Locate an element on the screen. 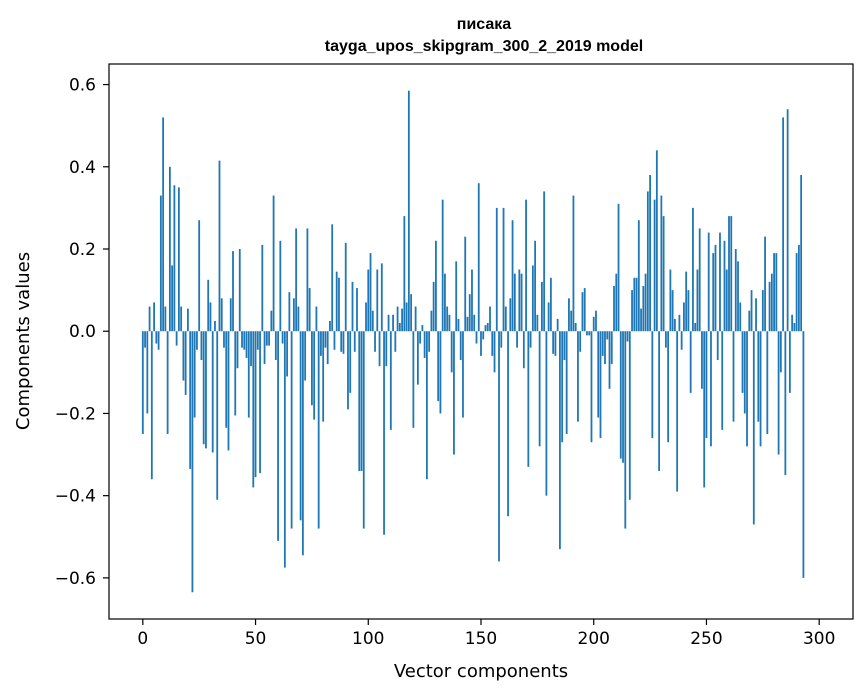 The height and width of the screenshot is (696, 867). y-tick-label: 0.6 is located at coordinates (82, 86).